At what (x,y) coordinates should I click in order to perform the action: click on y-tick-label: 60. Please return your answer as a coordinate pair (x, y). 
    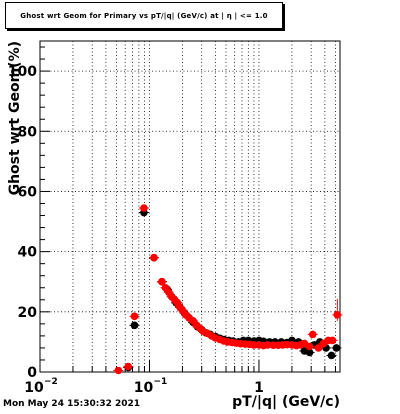
    Looking at the image, I should click on (28, 192).